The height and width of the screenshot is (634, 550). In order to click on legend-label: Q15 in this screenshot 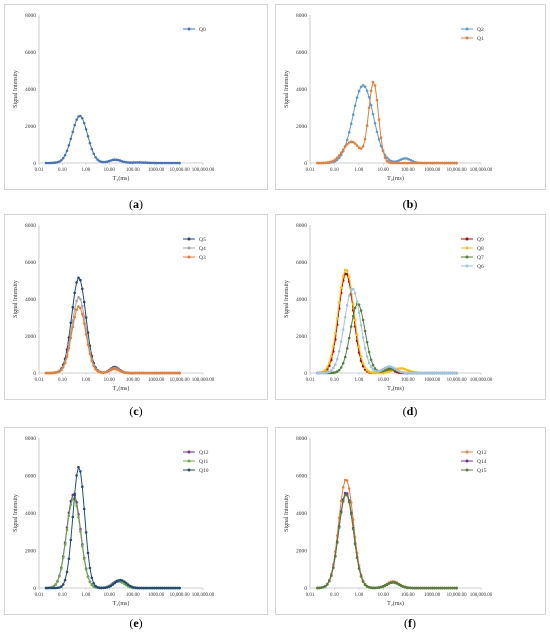, I will do `click(482, 471)`.